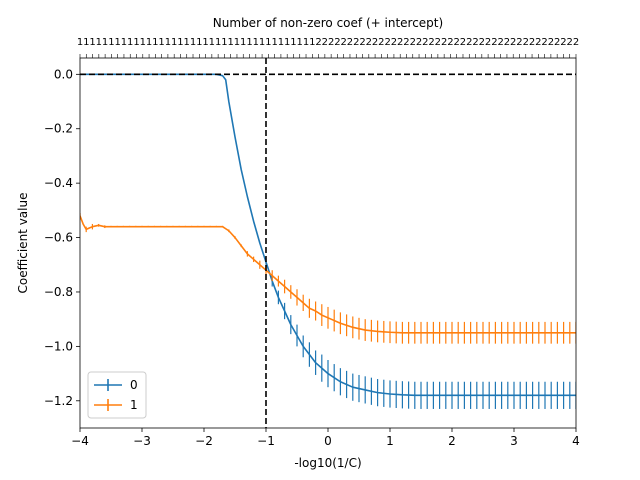 The width and height of the screenshot is (640, 480). I want to click on legend-label-0: 0, so click(134, 385).